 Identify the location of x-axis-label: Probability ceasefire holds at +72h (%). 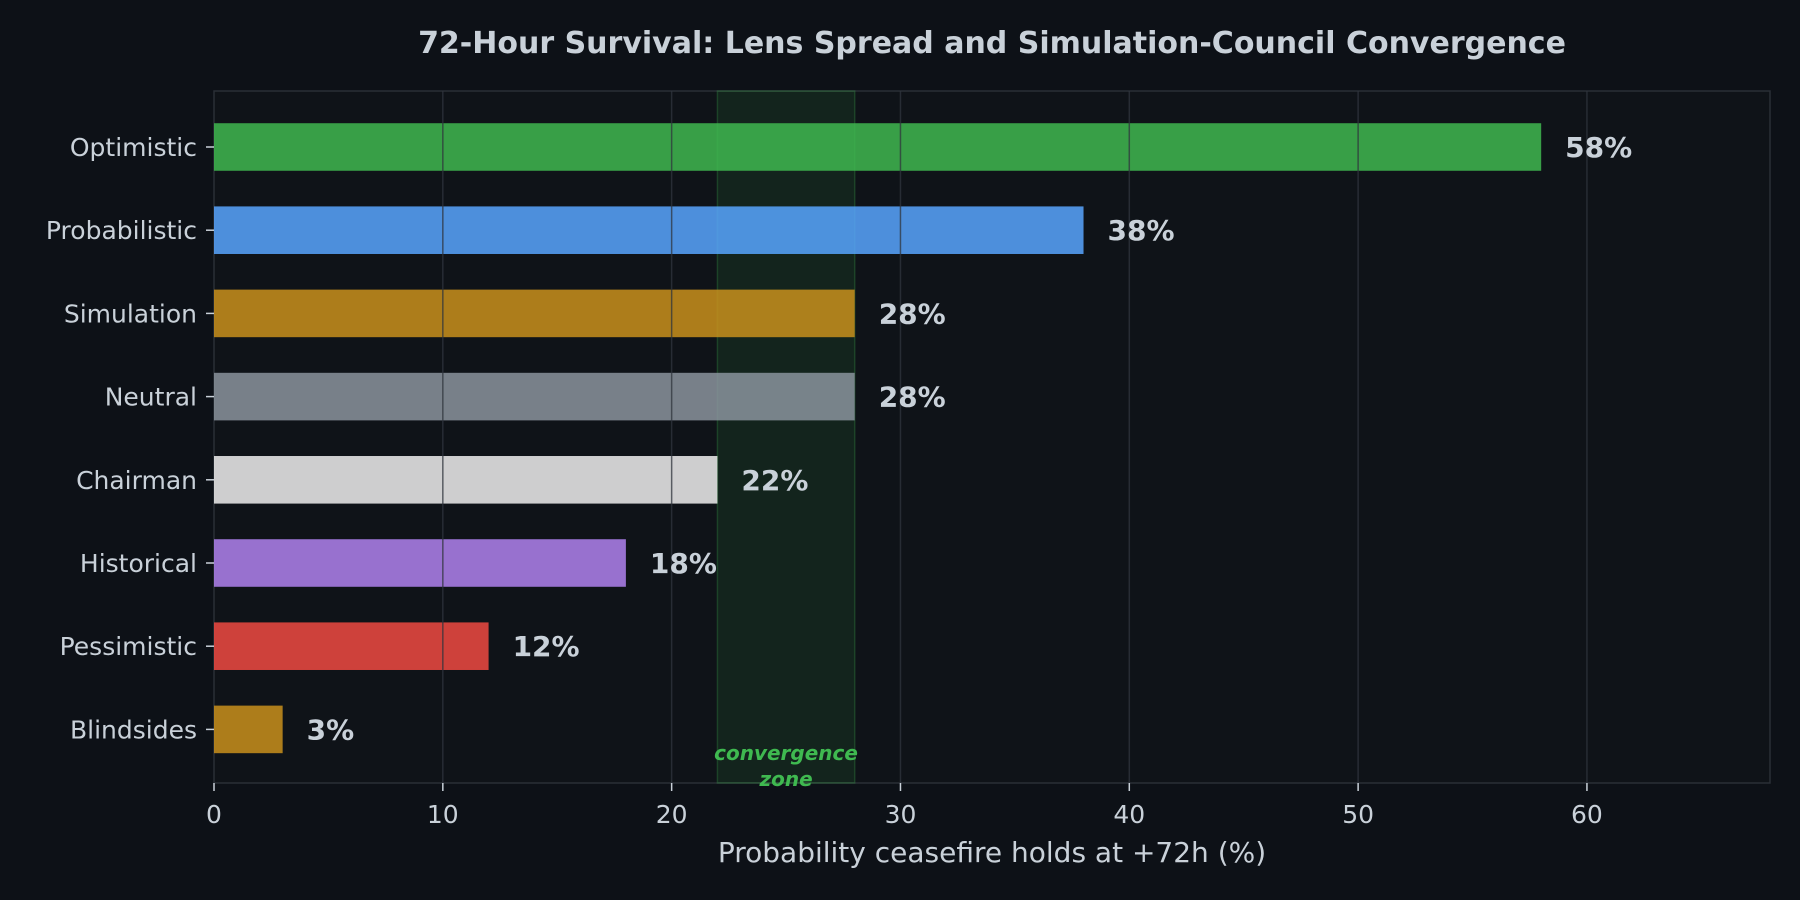
(992, 852).